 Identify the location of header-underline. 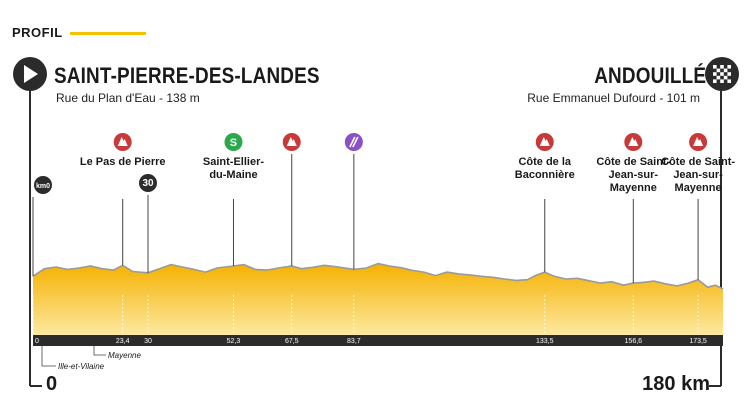
(108, 33).